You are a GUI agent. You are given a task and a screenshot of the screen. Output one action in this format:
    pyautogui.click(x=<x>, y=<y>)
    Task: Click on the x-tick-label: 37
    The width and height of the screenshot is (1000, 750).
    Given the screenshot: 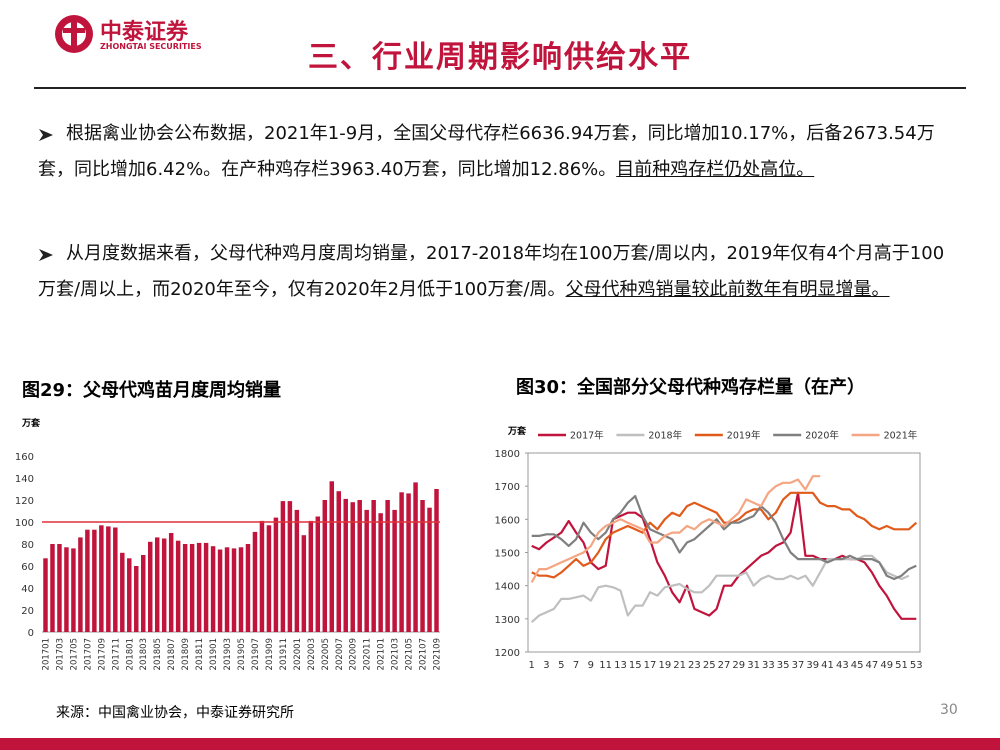 What is the action you would take?
    pyautogui.click(x=798, y=665)
    